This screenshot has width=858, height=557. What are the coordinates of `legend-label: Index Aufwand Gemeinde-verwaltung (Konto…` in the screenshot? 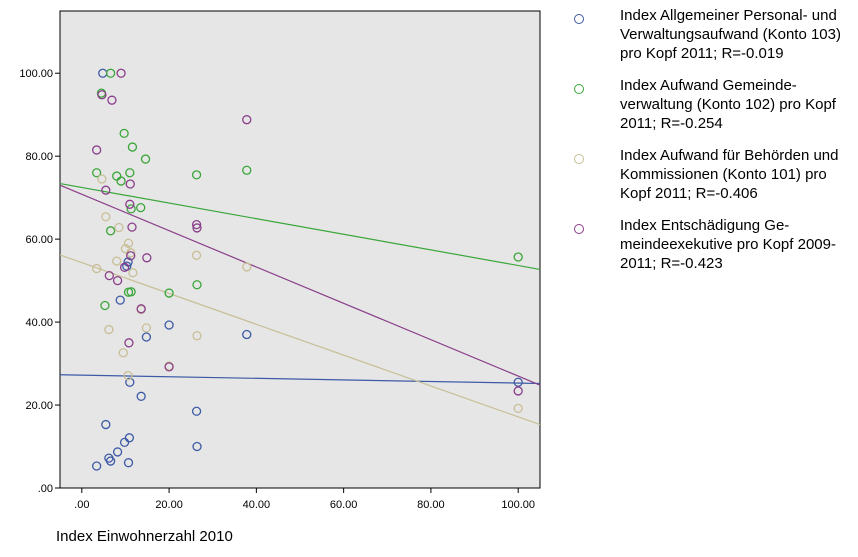 It's located at (728, 104).